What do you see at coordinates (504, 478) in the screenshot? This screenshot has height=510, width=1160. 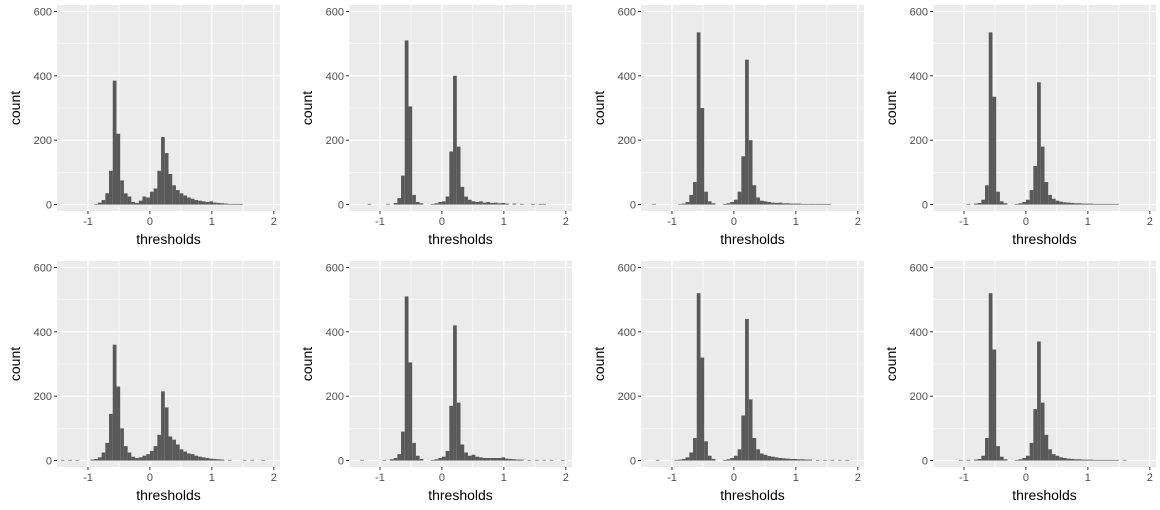 I see `x-tick-label: 1` at bounding box center [504, 478].